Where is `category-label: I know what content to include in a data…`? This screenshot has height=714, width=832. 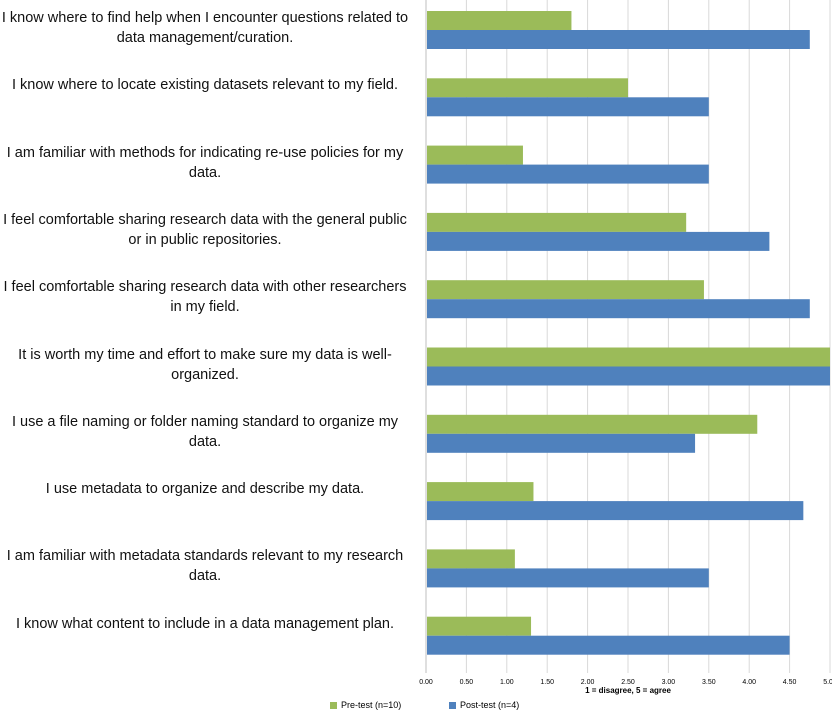
category-label: I know what content to include in a data… is located at coordinates (205, 623).